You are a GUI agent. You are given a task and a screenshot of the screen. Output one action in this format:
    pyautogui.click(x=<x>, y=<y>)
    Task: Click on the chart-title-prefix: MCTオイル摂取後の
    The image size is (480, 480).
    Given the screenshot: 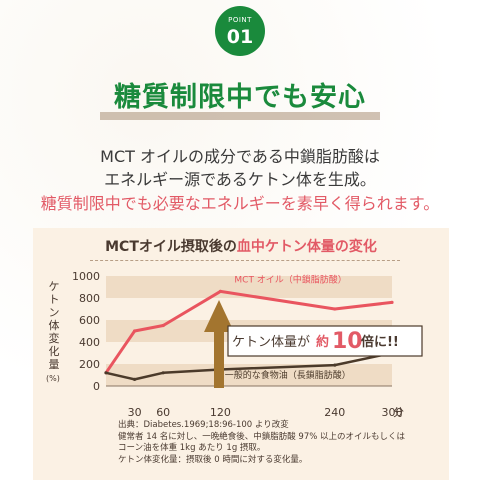 What is the action you would take?
    pyautogui.click(x=171, y=247)
    